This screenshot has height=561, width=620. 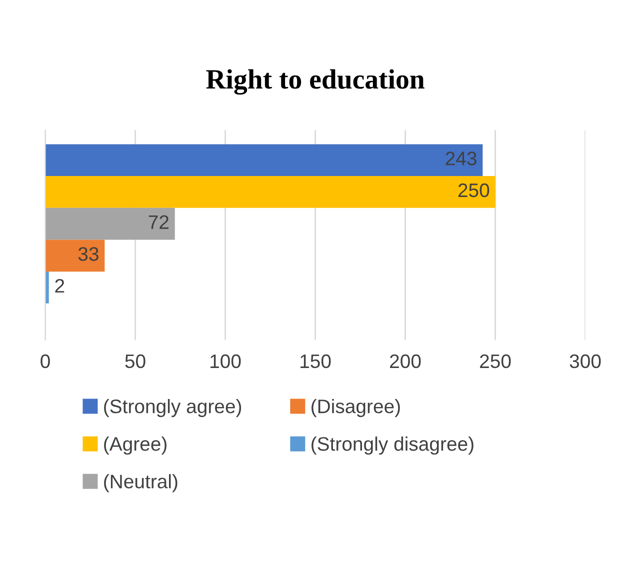 I want to click on x-tick-label: 50, so click(x=135, y=361).